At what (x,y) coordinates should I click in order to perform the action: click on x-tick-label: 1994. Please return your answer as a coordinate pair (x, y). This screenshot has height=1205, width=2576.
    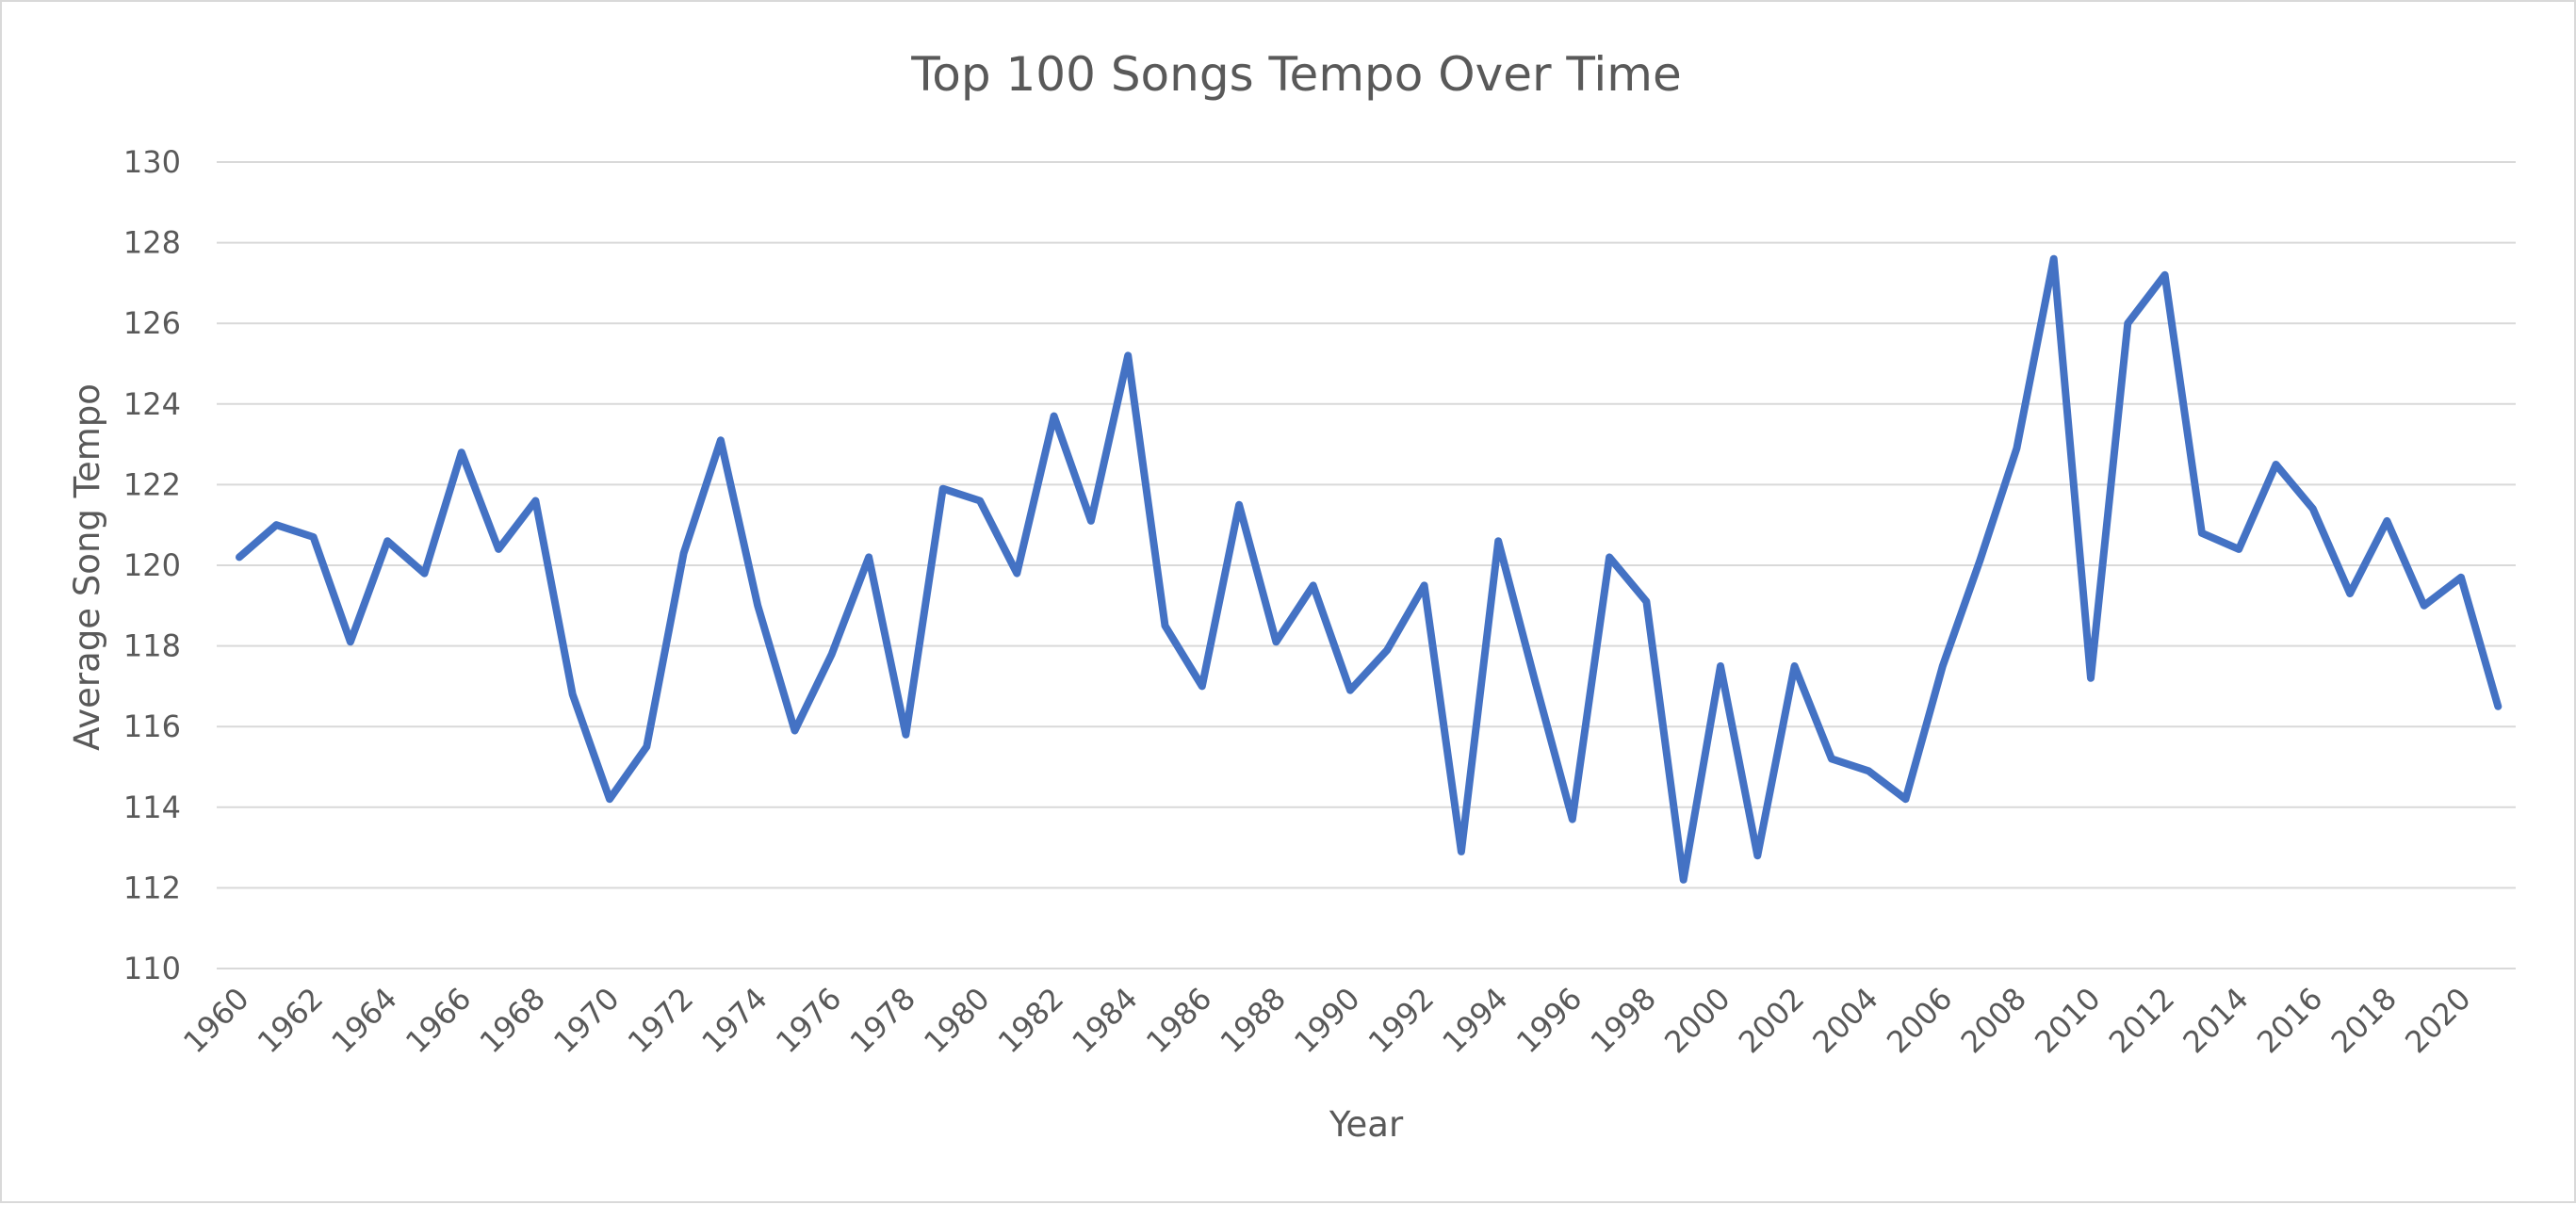
    Looking at the image, I should click on (1474, 1020).